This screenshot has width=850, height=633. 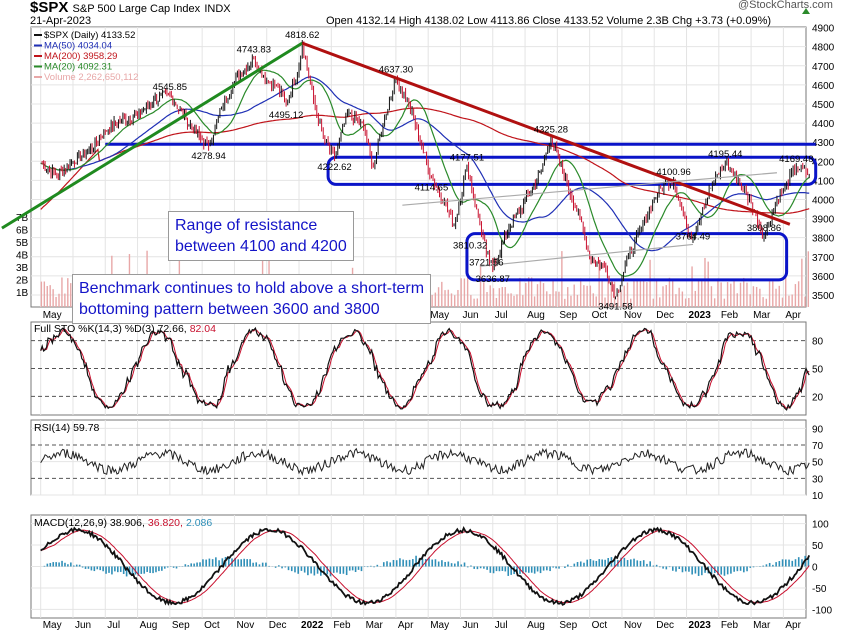 What do you see at coordinates (823, 67) in the screenshot?
I see `price-tick-label: 4700` at bounding box center [823, 67].